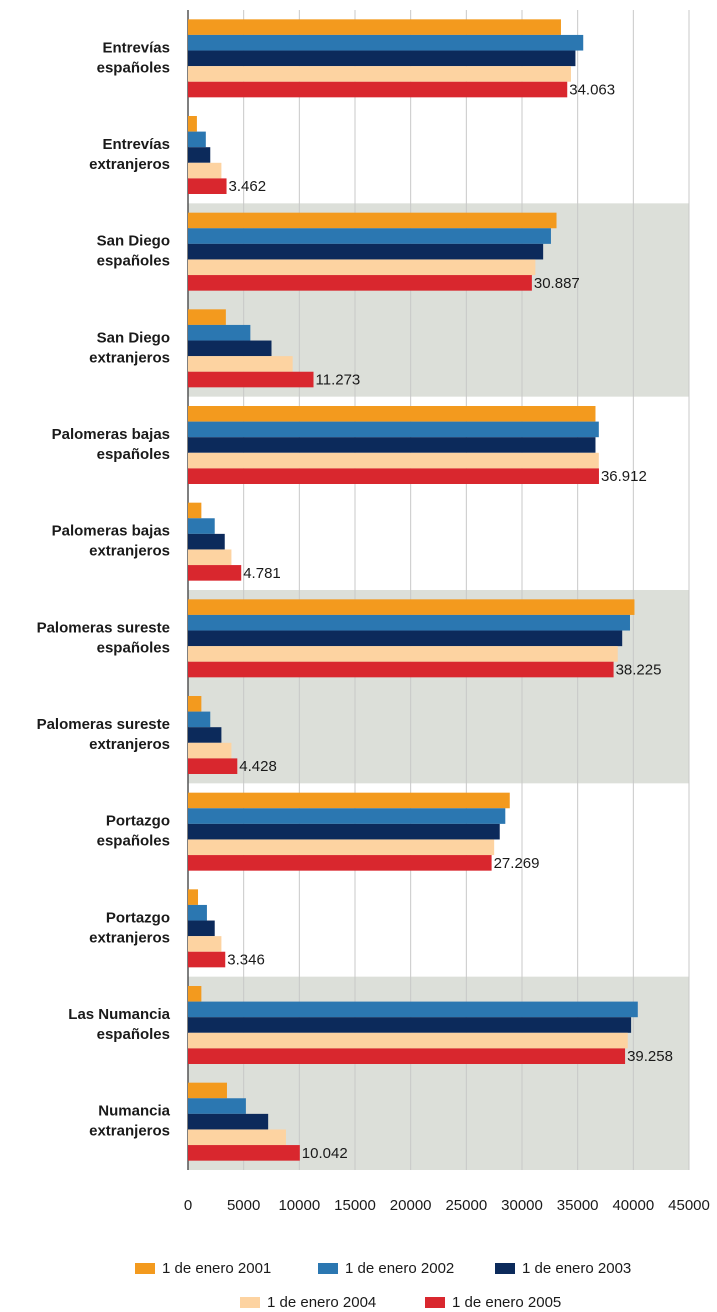 This screenshot has width=717, height=1312. What do you see at coordinates (399, 1268) in the screenshot?
I see `legend-label: 1 de enero 2002` at bounding box center [399, 1268].